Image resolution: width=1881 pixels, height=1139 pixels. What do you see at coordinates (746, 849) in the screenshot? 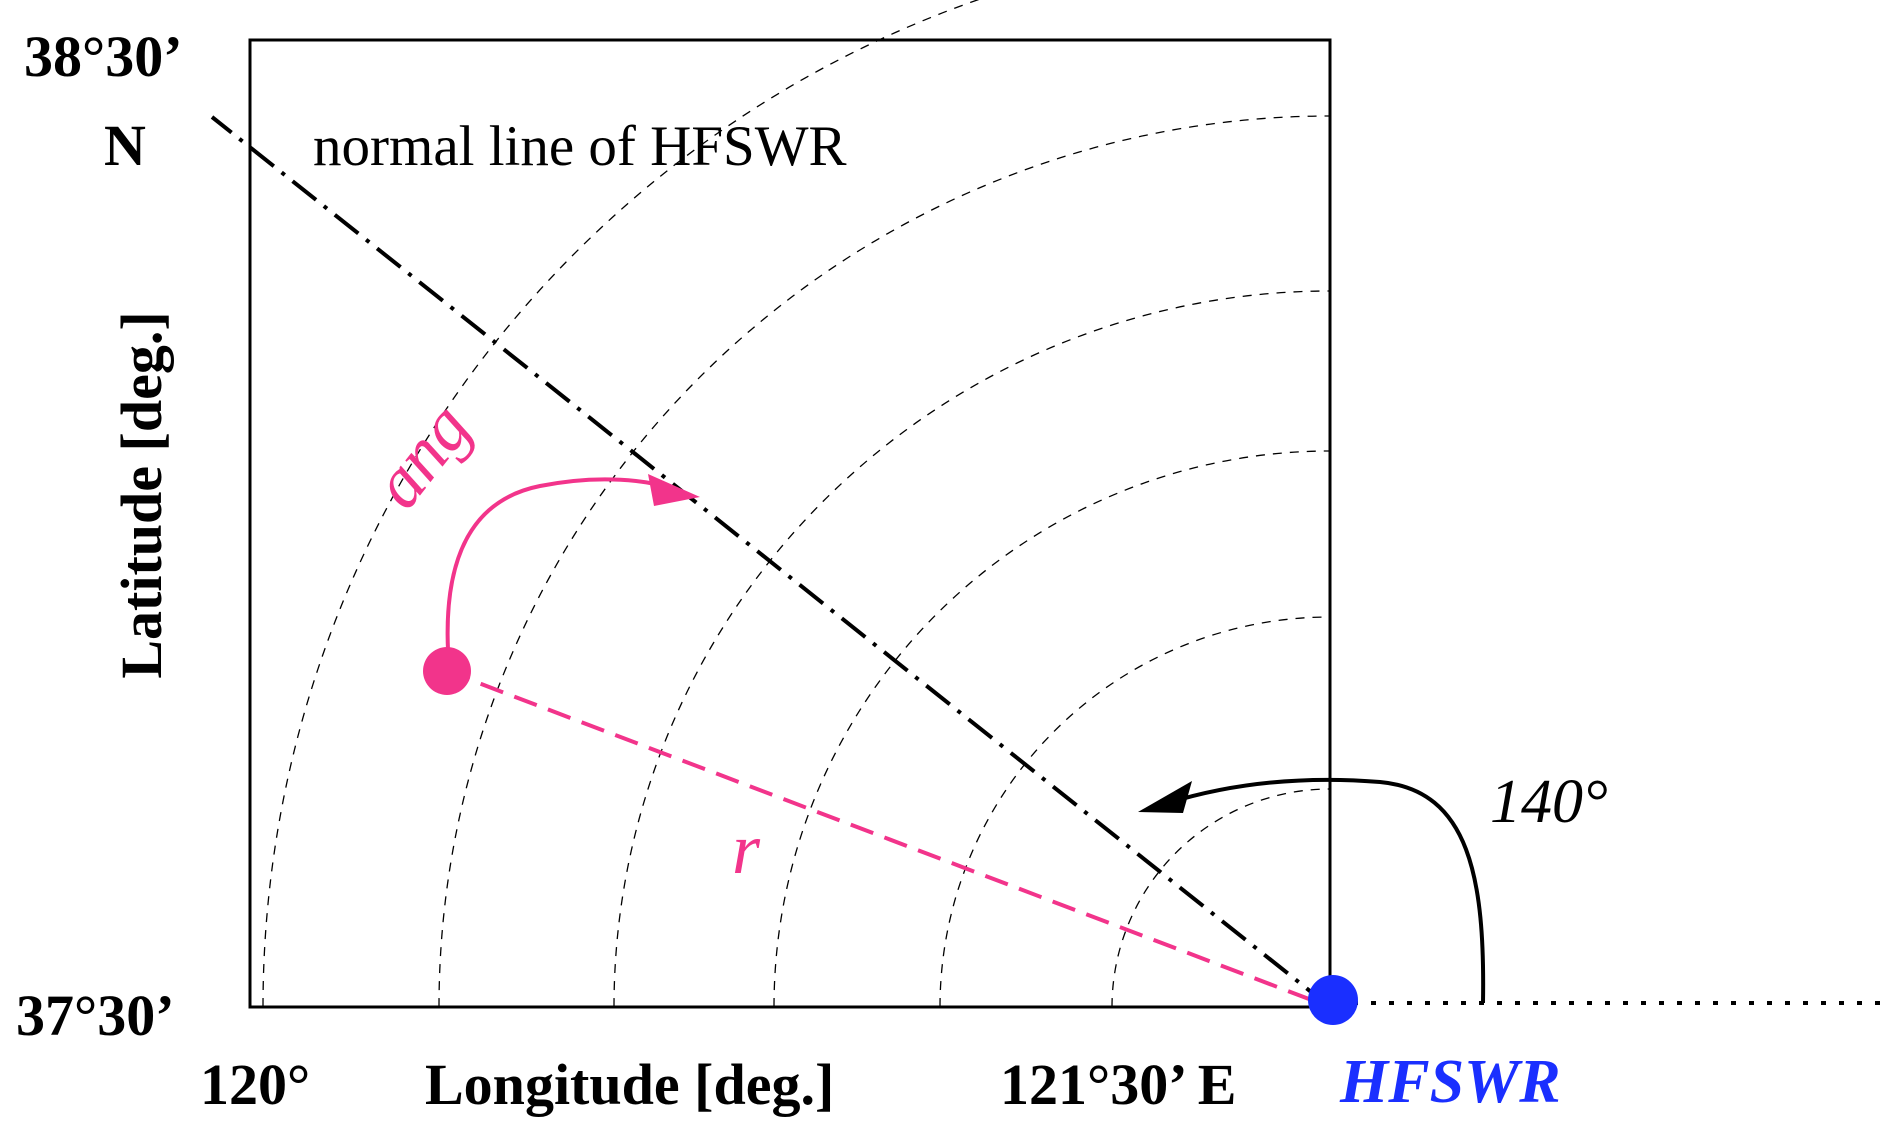
I see `r-label: r` at bounding box center [746, 849].